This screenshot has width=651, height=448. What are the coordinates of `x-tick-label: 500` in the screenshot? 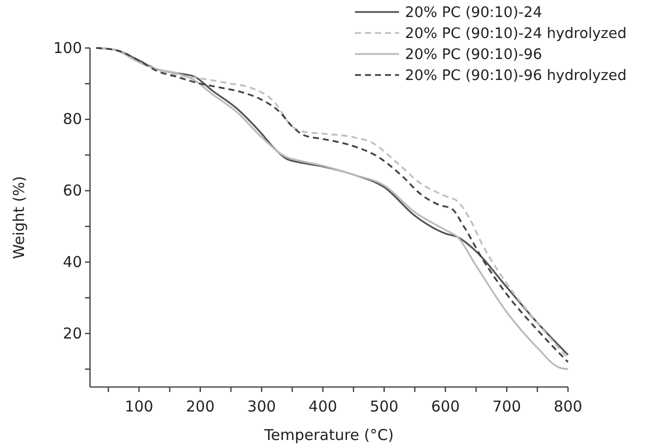 It's located at (384, 407).